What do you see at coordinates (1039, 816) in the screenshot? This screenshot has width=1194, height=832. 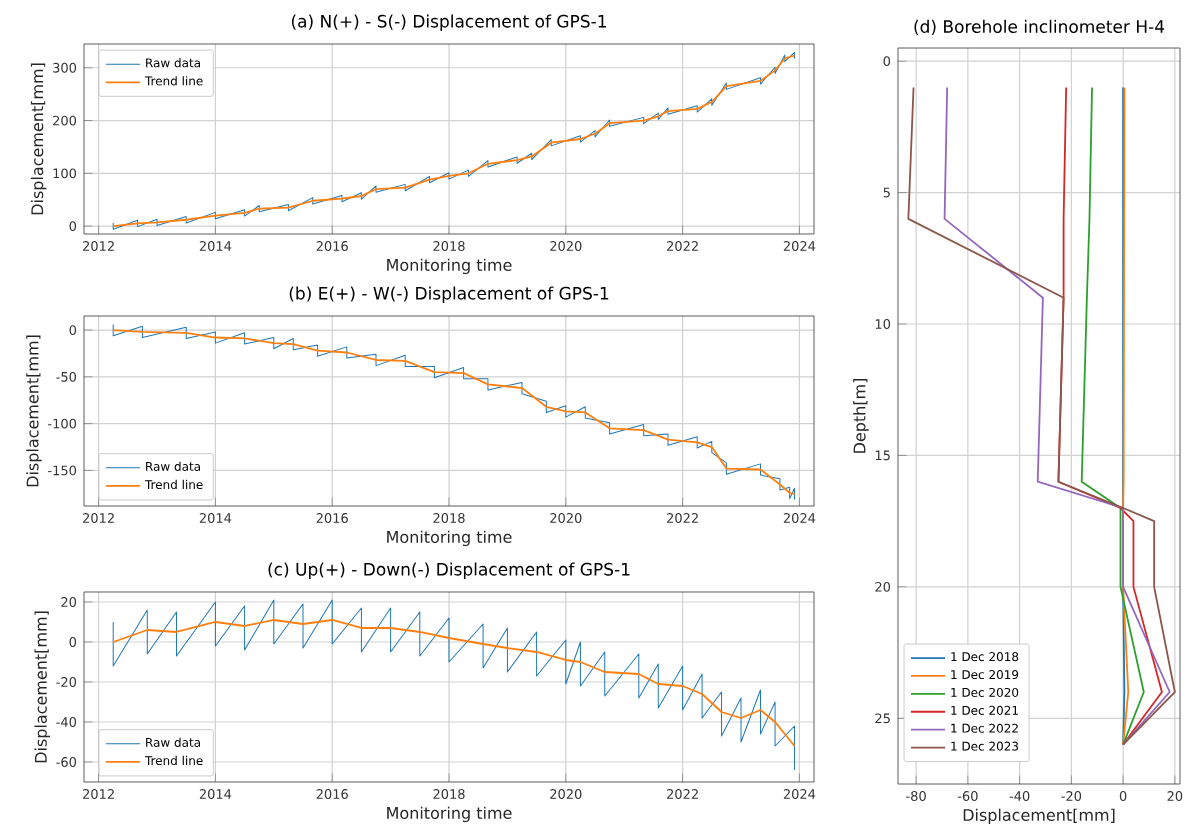 I see `x-axis-title: Displacement[mm]` at bounding box center [1039, 816].